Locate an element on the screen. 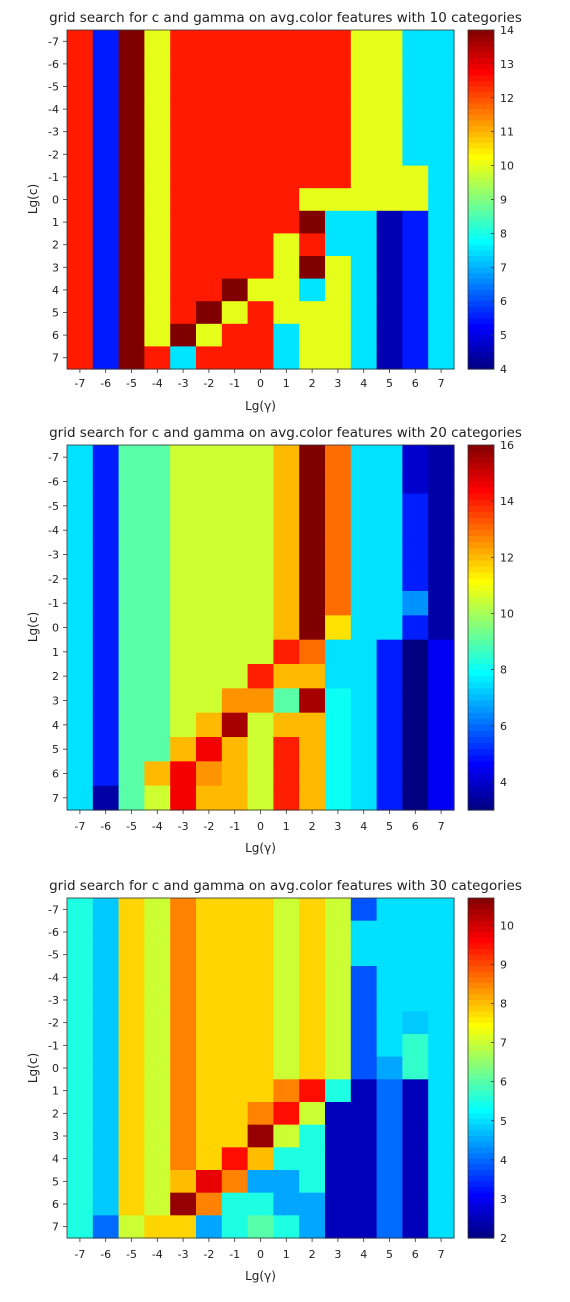  x-tick-label: -5 is located at coordinates (131, 826).